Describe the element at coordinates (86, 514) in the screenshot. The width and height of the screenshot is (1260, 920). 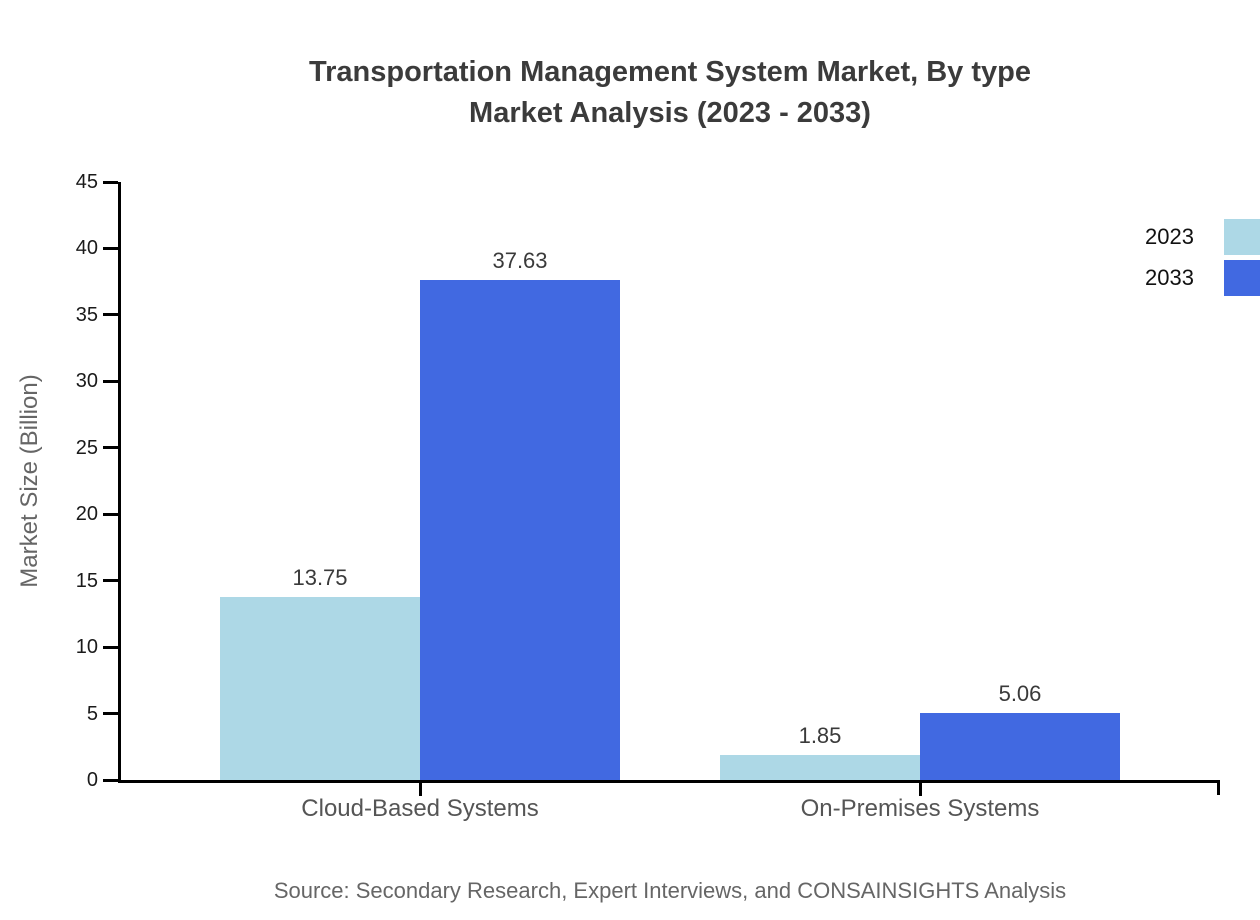
I see `y-axis-tick-label: 20` at that location.